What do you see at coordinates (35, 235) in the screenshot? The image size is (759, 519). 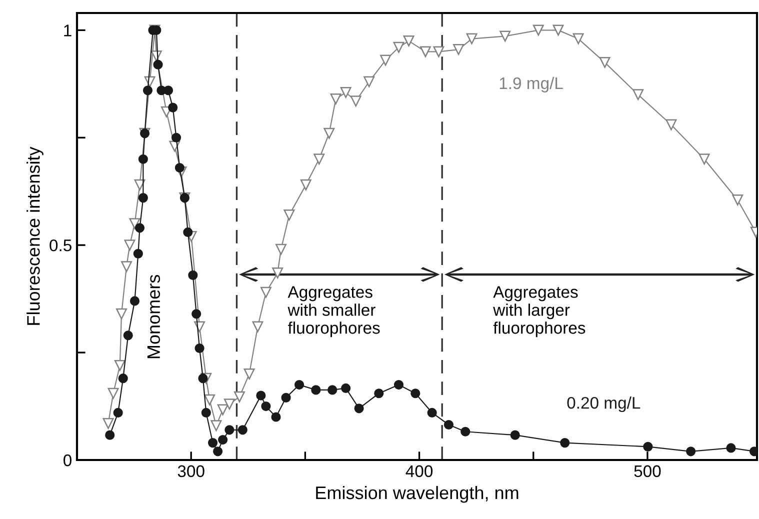 I see `y-axis-title: Fluorescence intensity` at bounding box center [35, 235].